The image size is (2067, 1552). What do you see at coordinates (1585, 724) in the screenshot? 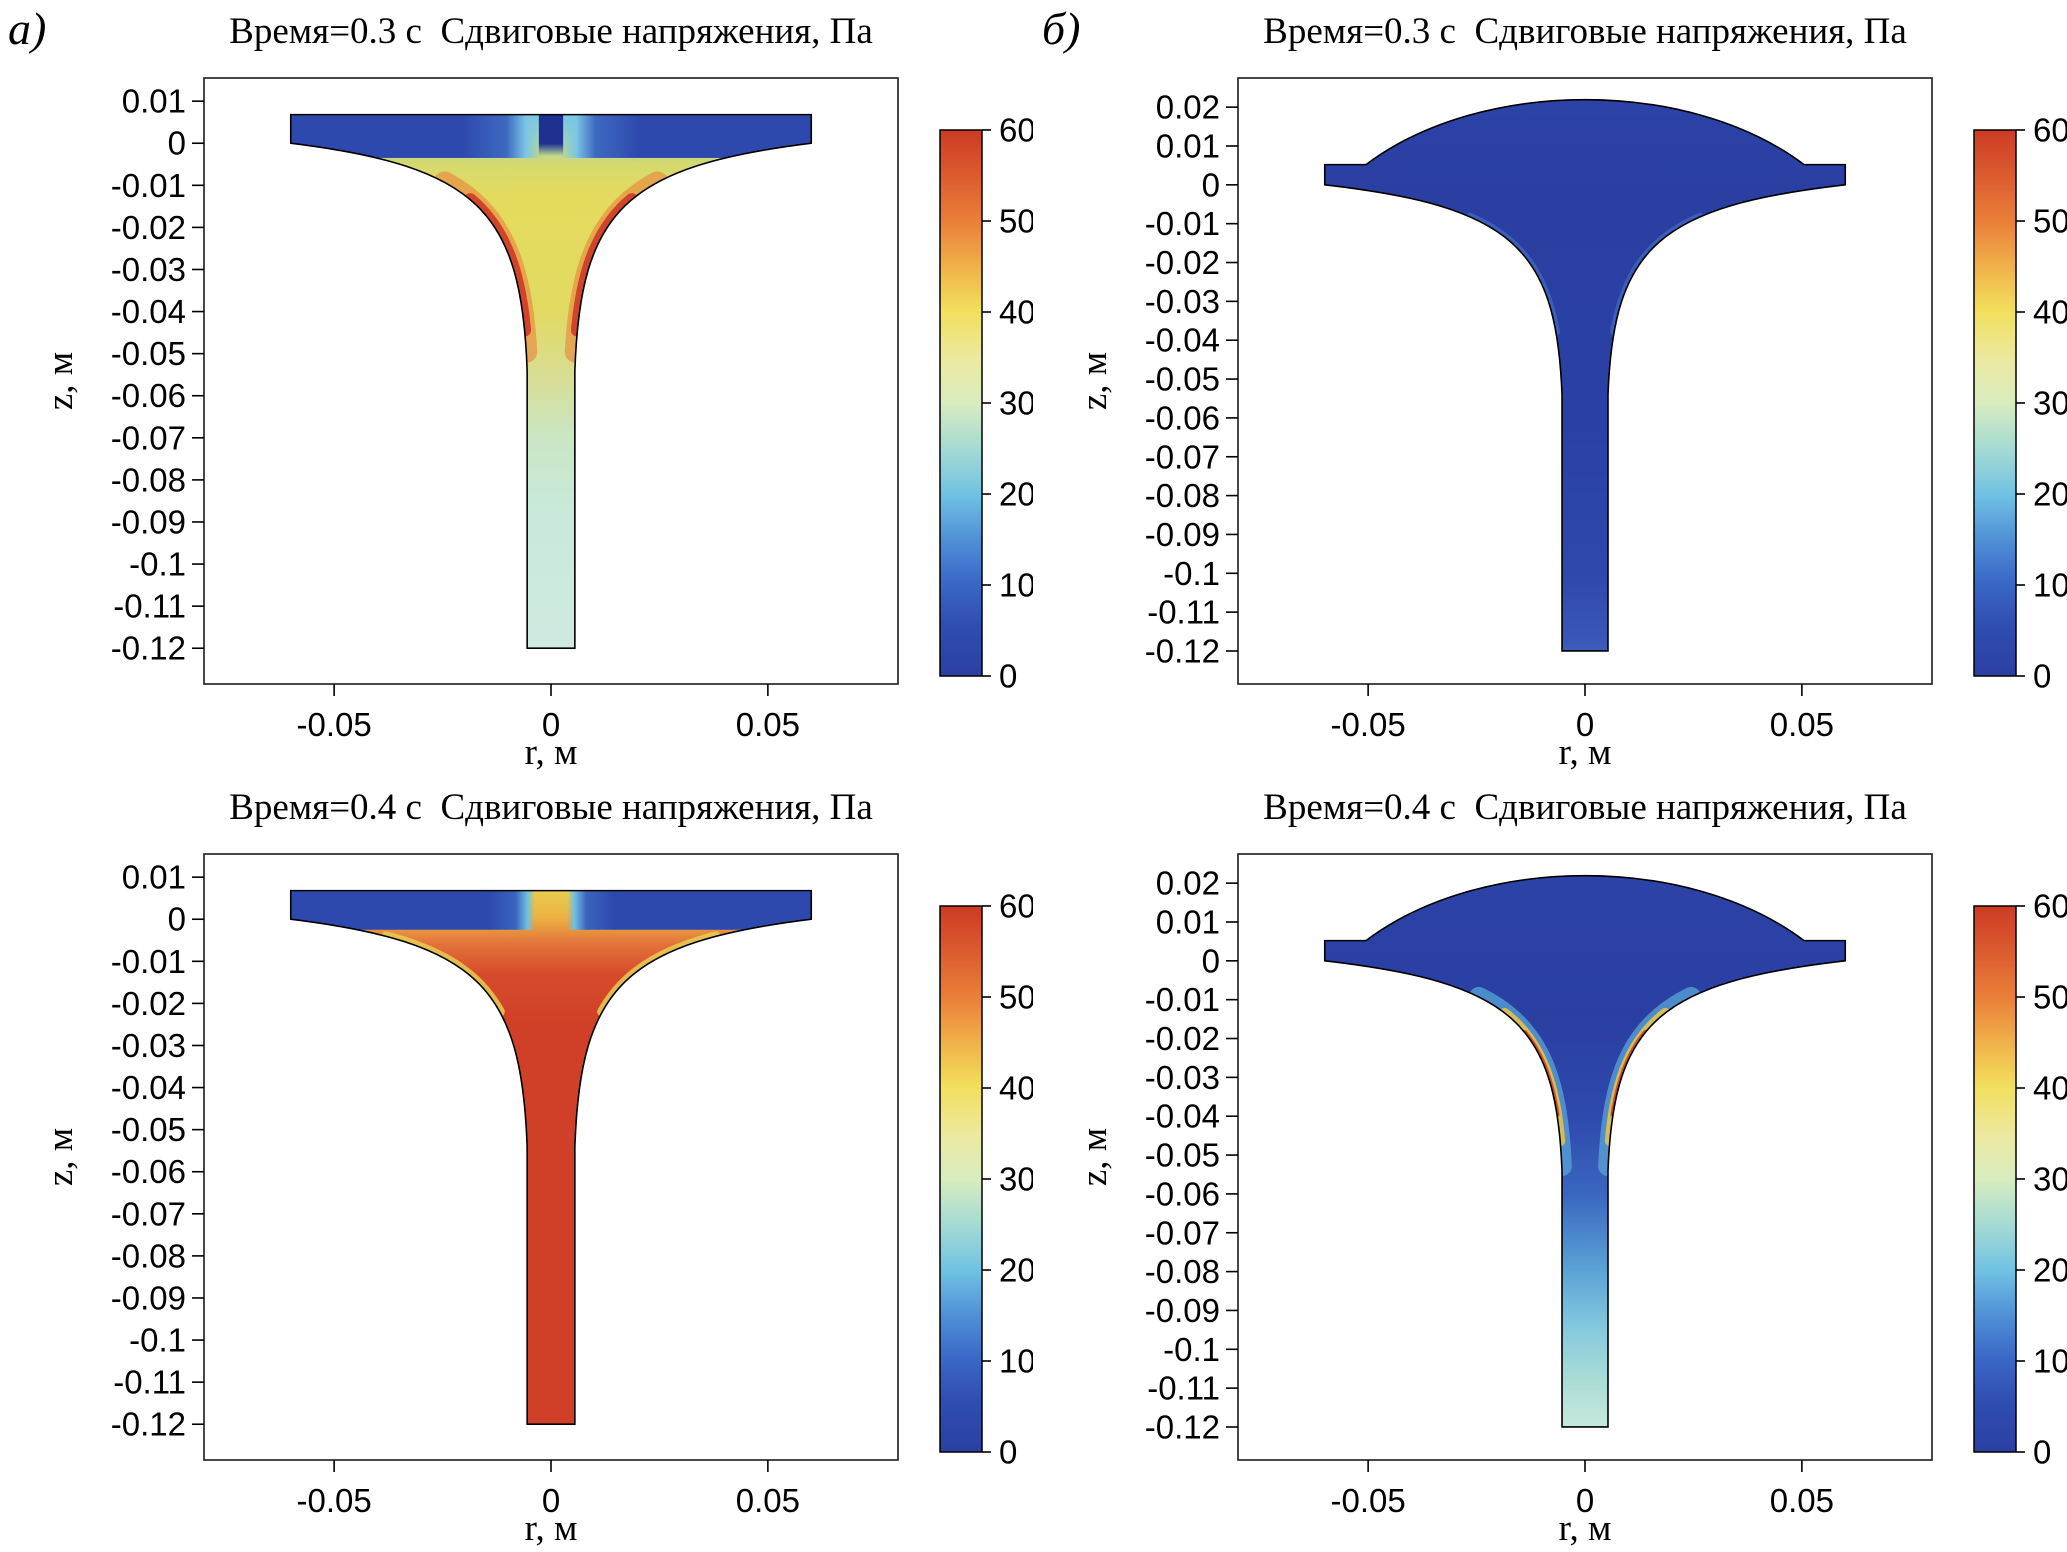
I see `x-tick-label: 0` at bounding box center [1585, 724].